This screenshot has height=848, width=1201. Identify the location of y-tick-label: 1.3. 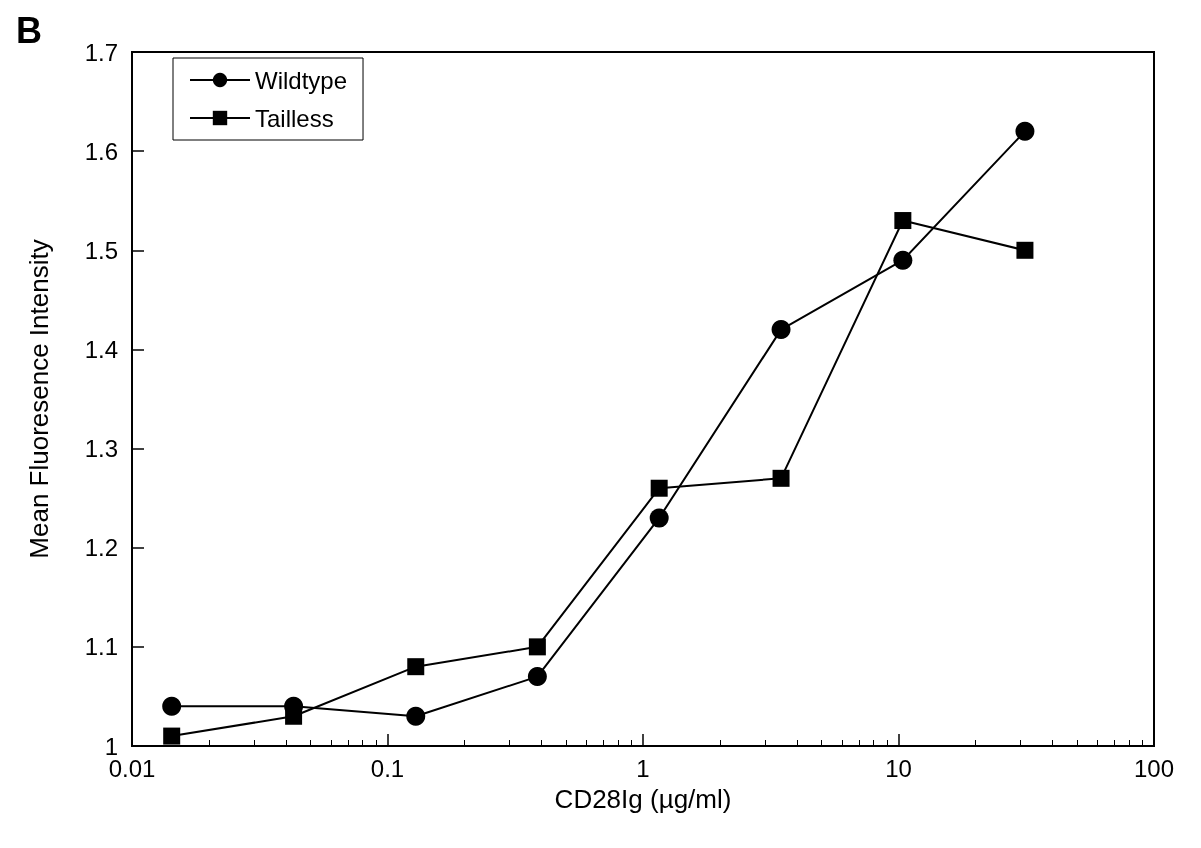
(101, 449).